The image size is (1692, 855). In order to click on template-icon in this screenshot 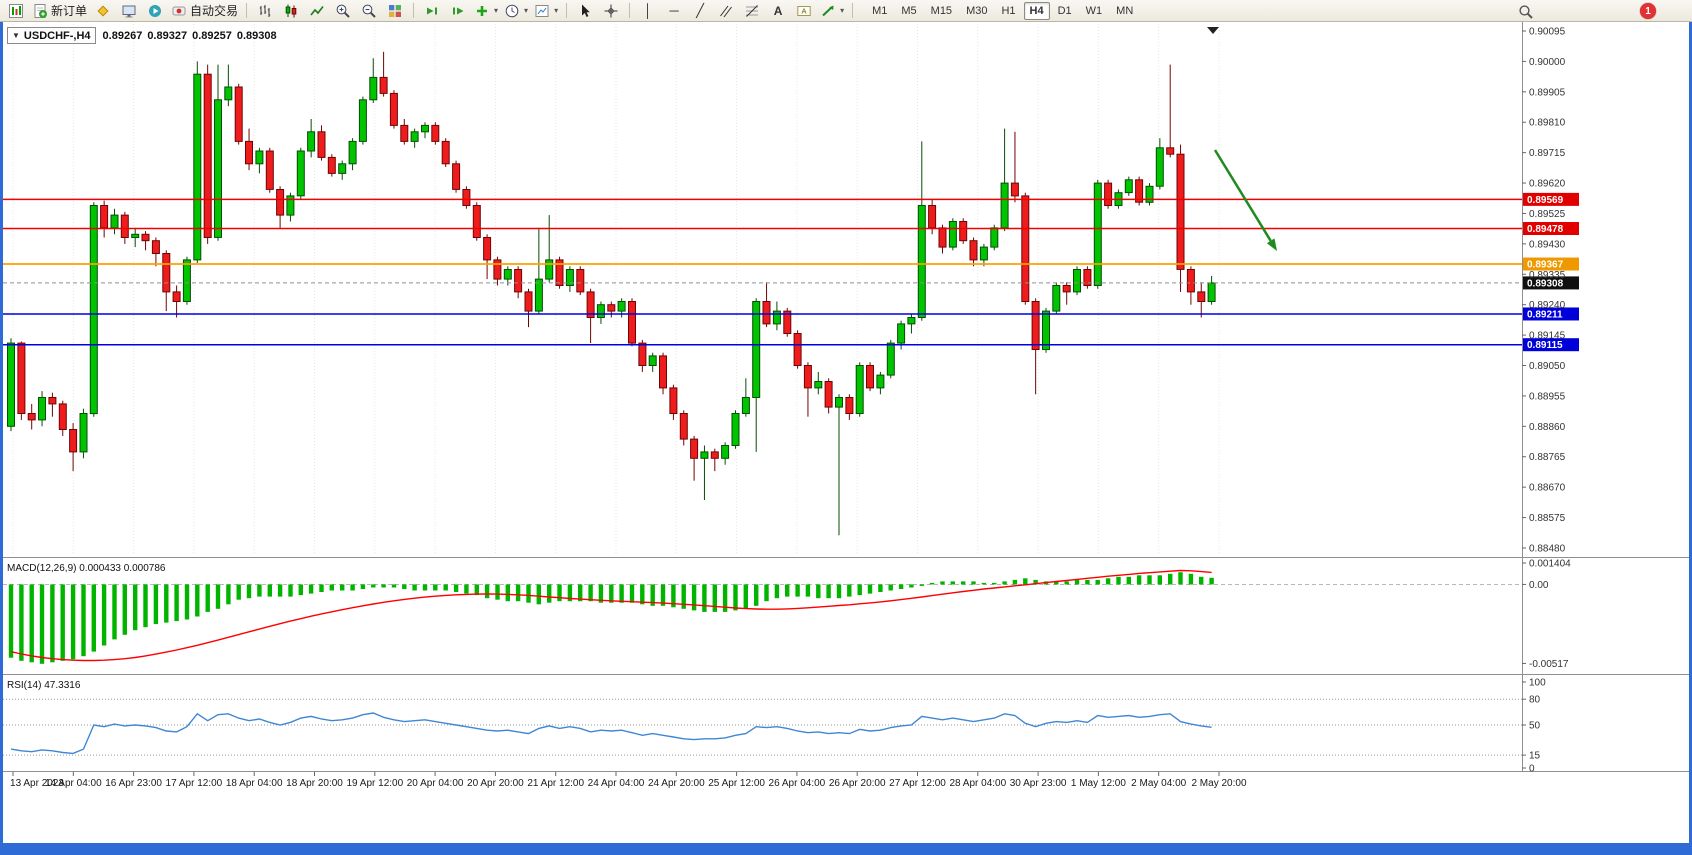, I will do `click(542, 10)`.